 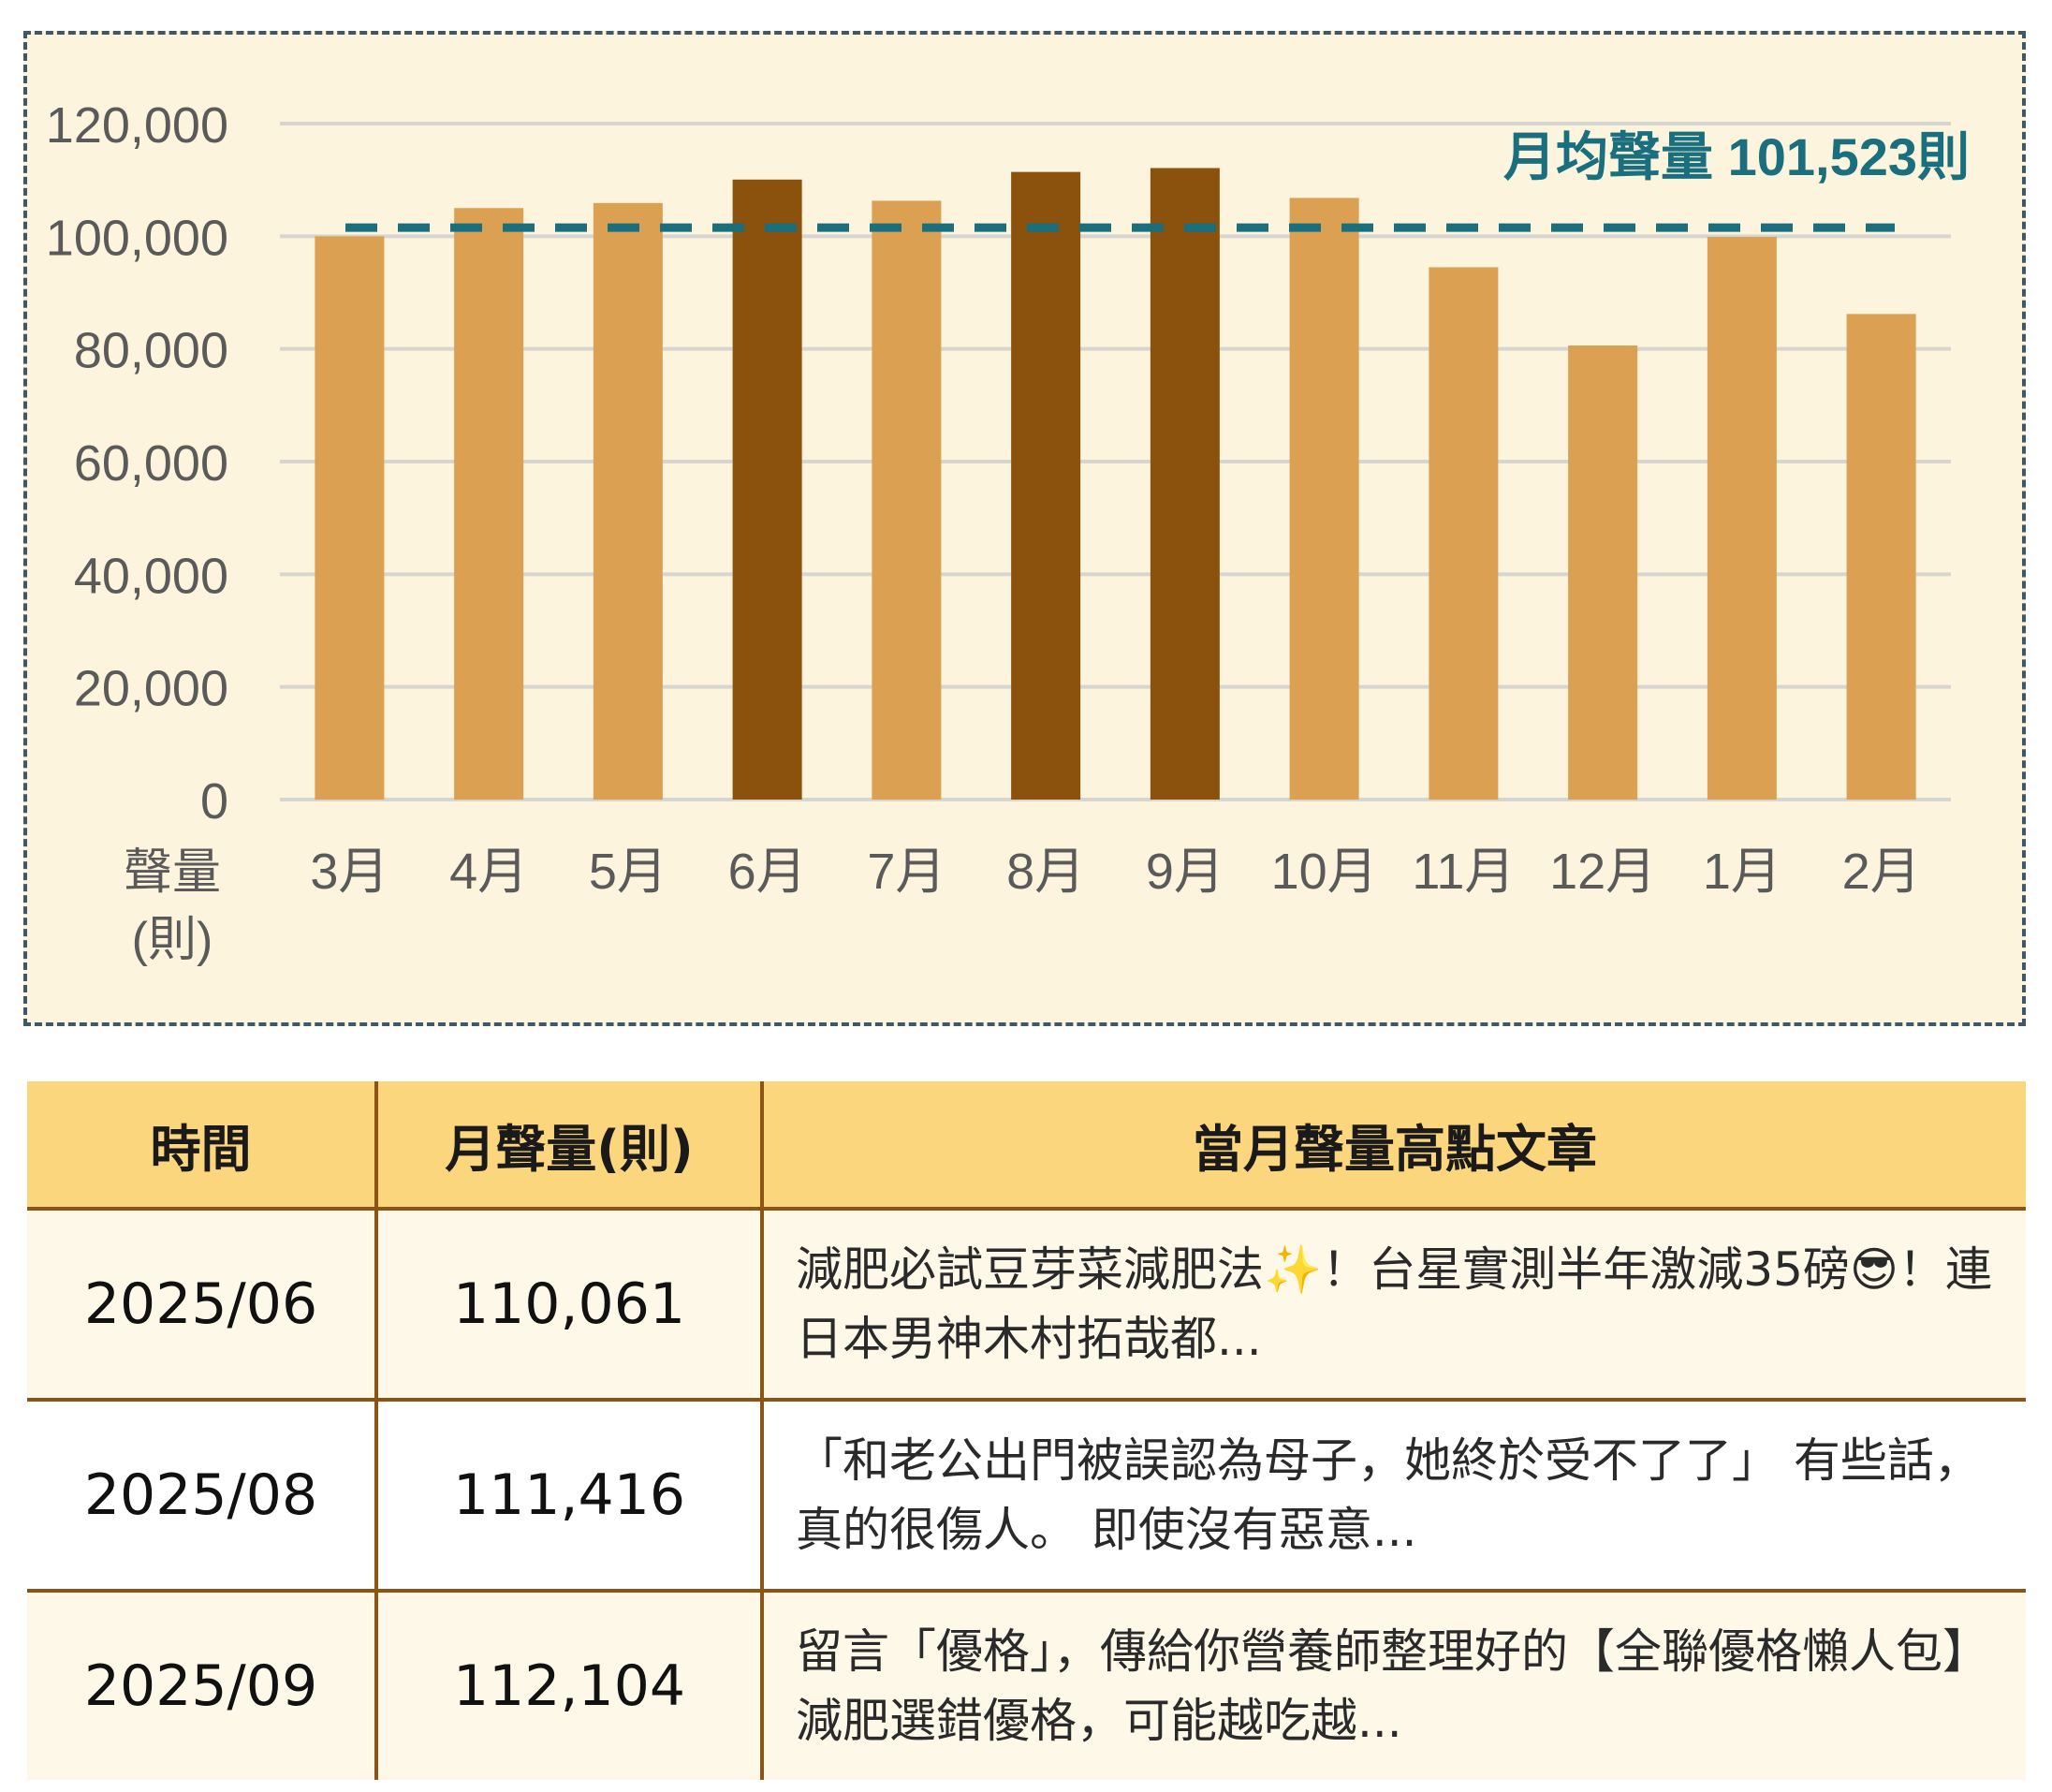 I want to click on cell-time: 2025/09, so click(x=202, y=1686).